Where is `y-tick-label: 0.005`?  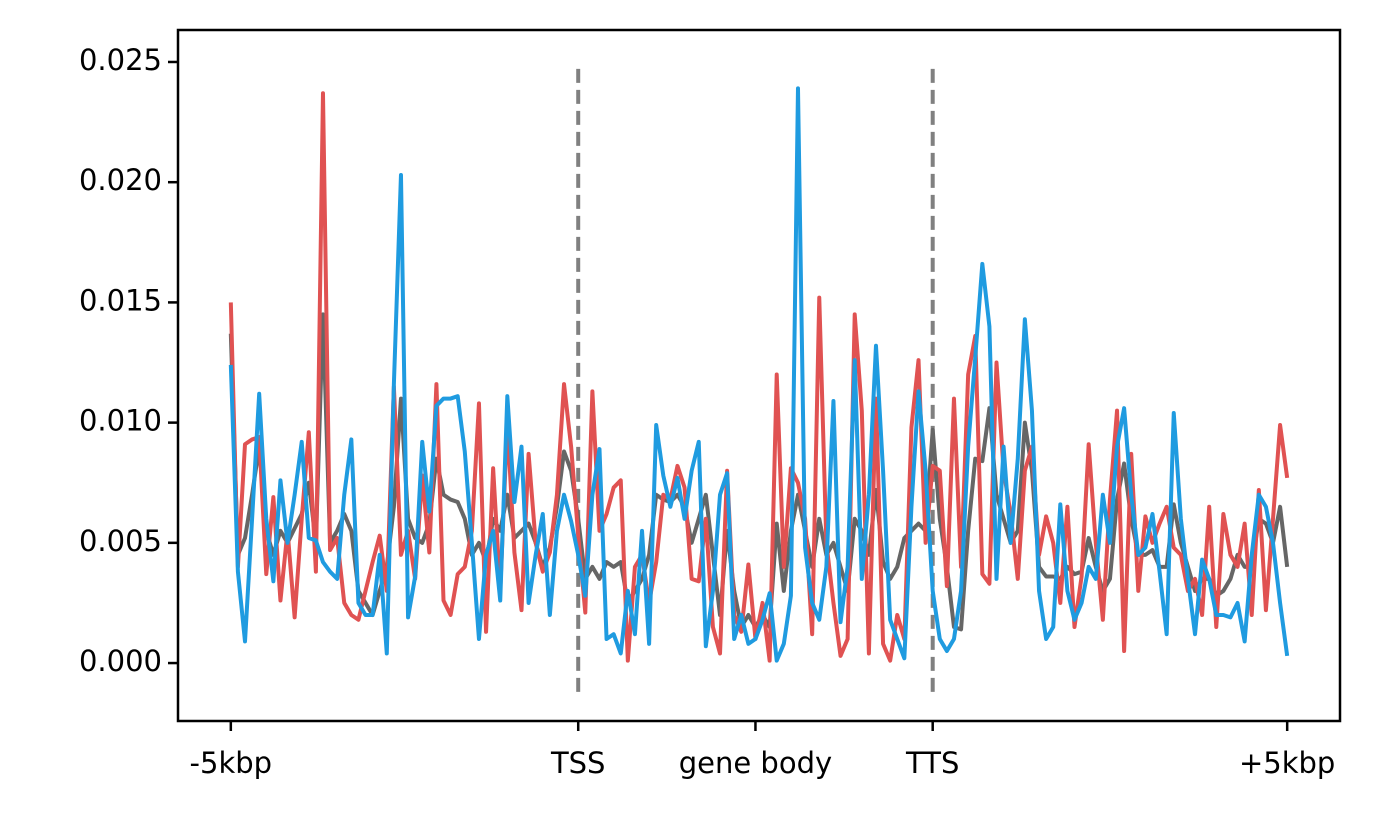 y-tick-label: 0.005 is located at coordinates (120, 541).